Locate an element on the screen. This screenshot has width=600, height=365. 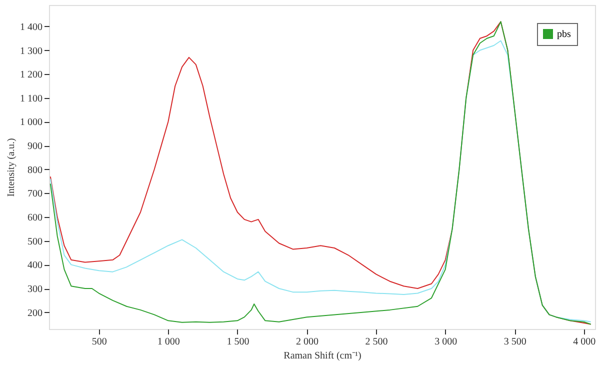
x-tick-label: 4 000 is located at coordinates (584, 342).